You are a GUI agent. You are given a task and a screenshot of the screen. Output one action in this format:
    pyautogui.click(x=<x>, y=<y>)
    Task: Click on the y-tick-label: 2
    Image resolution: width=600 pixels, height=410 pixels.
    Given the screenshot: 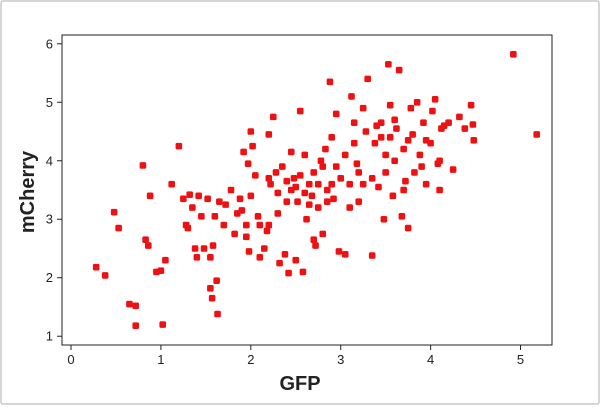 What is the action you would take?
    pyautogui.click(x=49, y=277)
    